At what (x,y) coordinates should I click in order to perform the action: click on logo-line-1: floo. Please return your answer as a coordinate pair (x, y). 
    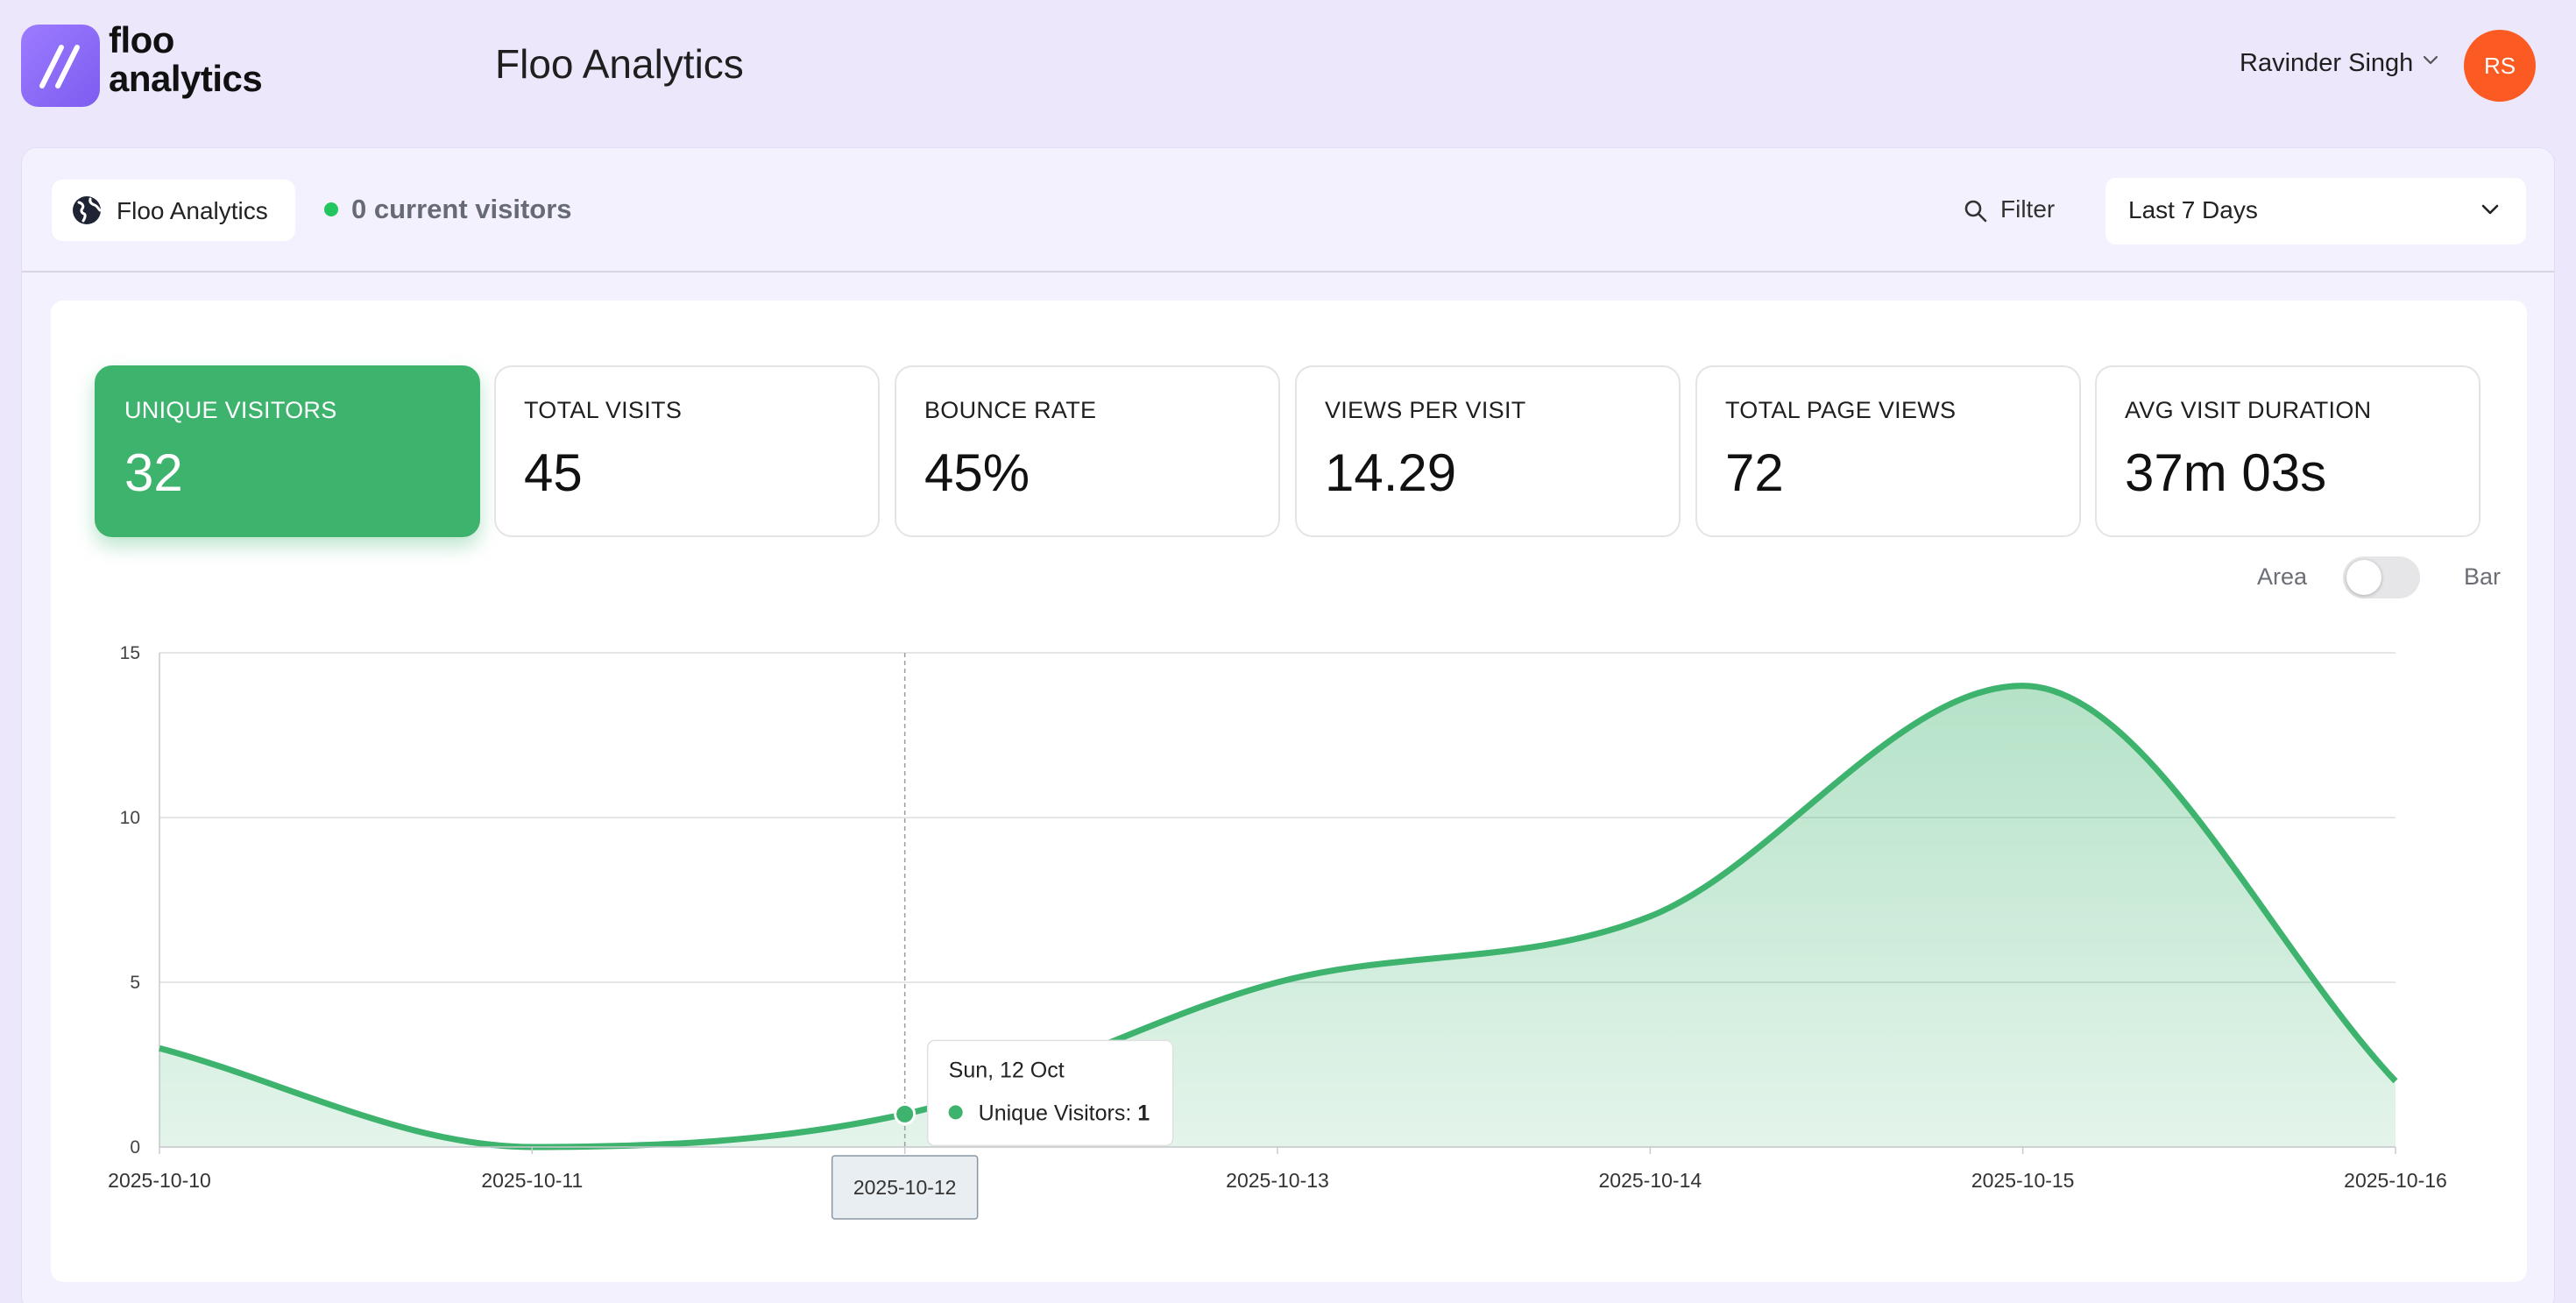
    Looking at the image, I should click on (141, 39).